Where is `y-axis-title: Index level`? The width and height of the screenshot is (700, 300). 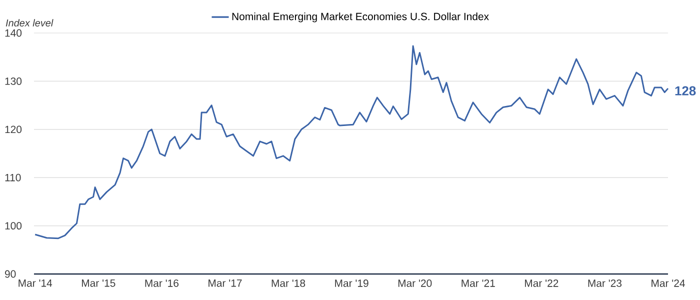
y-axis-title: Index level is located at coordinates (30, 22).